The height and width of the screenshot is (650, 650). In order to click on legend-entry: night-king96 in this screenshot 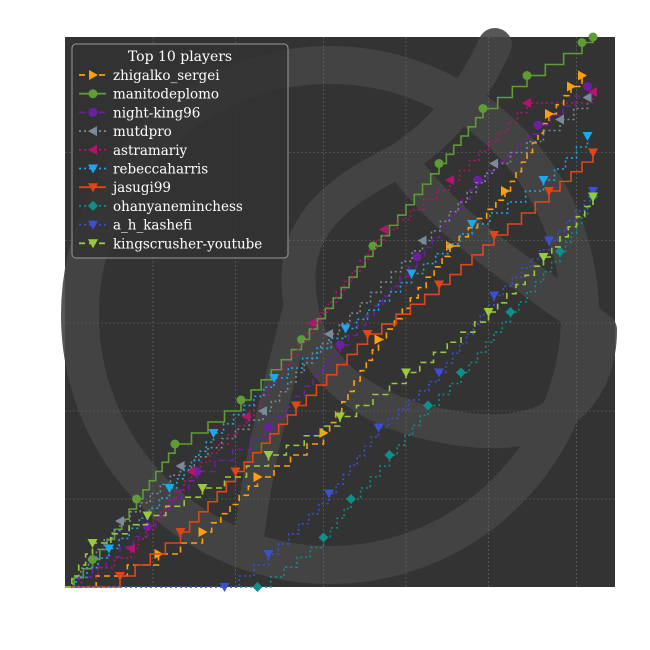, I will do `click(139, 113)`.